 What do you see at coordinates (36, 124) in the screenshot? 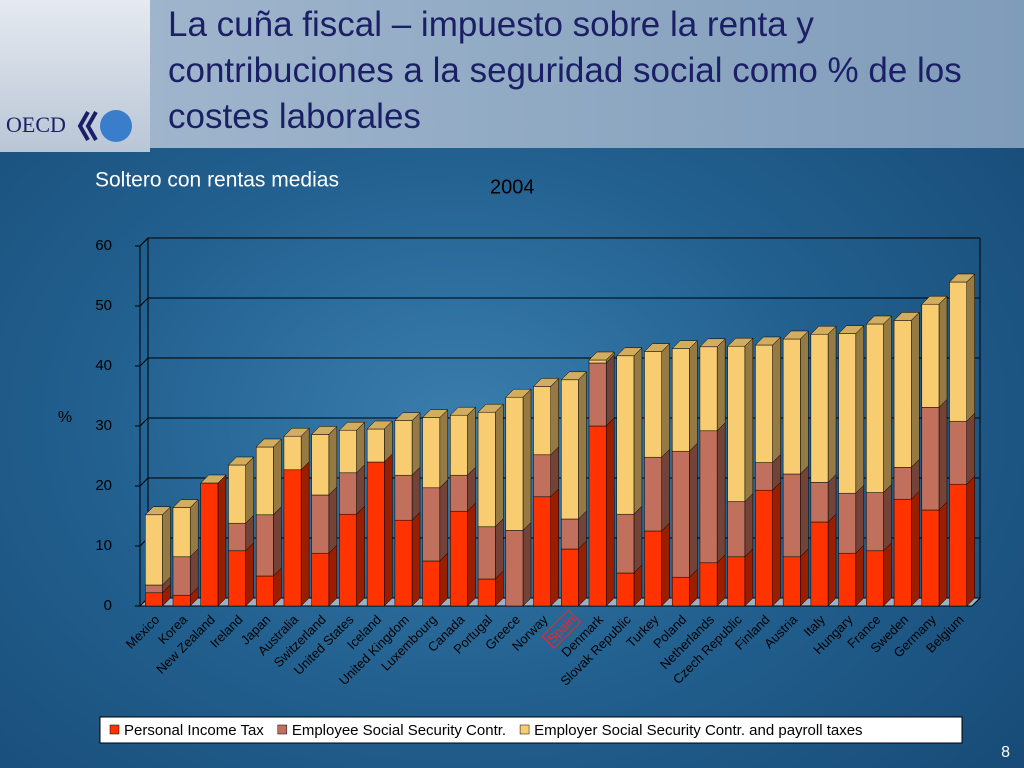
I see `logo-text: OECD` at bounding box center [36, 124].